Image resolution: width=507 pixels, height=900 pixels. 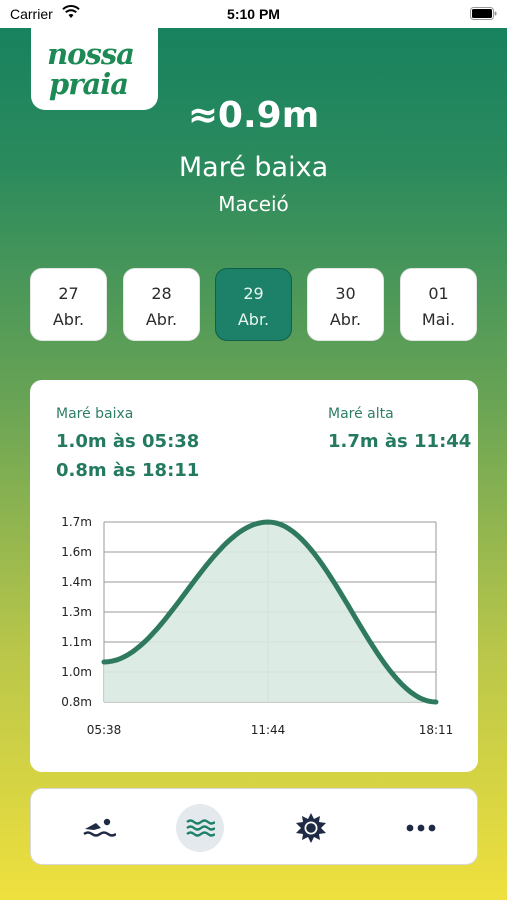 I want to click on logo-word-2: praia, so click(x=88, y=84).